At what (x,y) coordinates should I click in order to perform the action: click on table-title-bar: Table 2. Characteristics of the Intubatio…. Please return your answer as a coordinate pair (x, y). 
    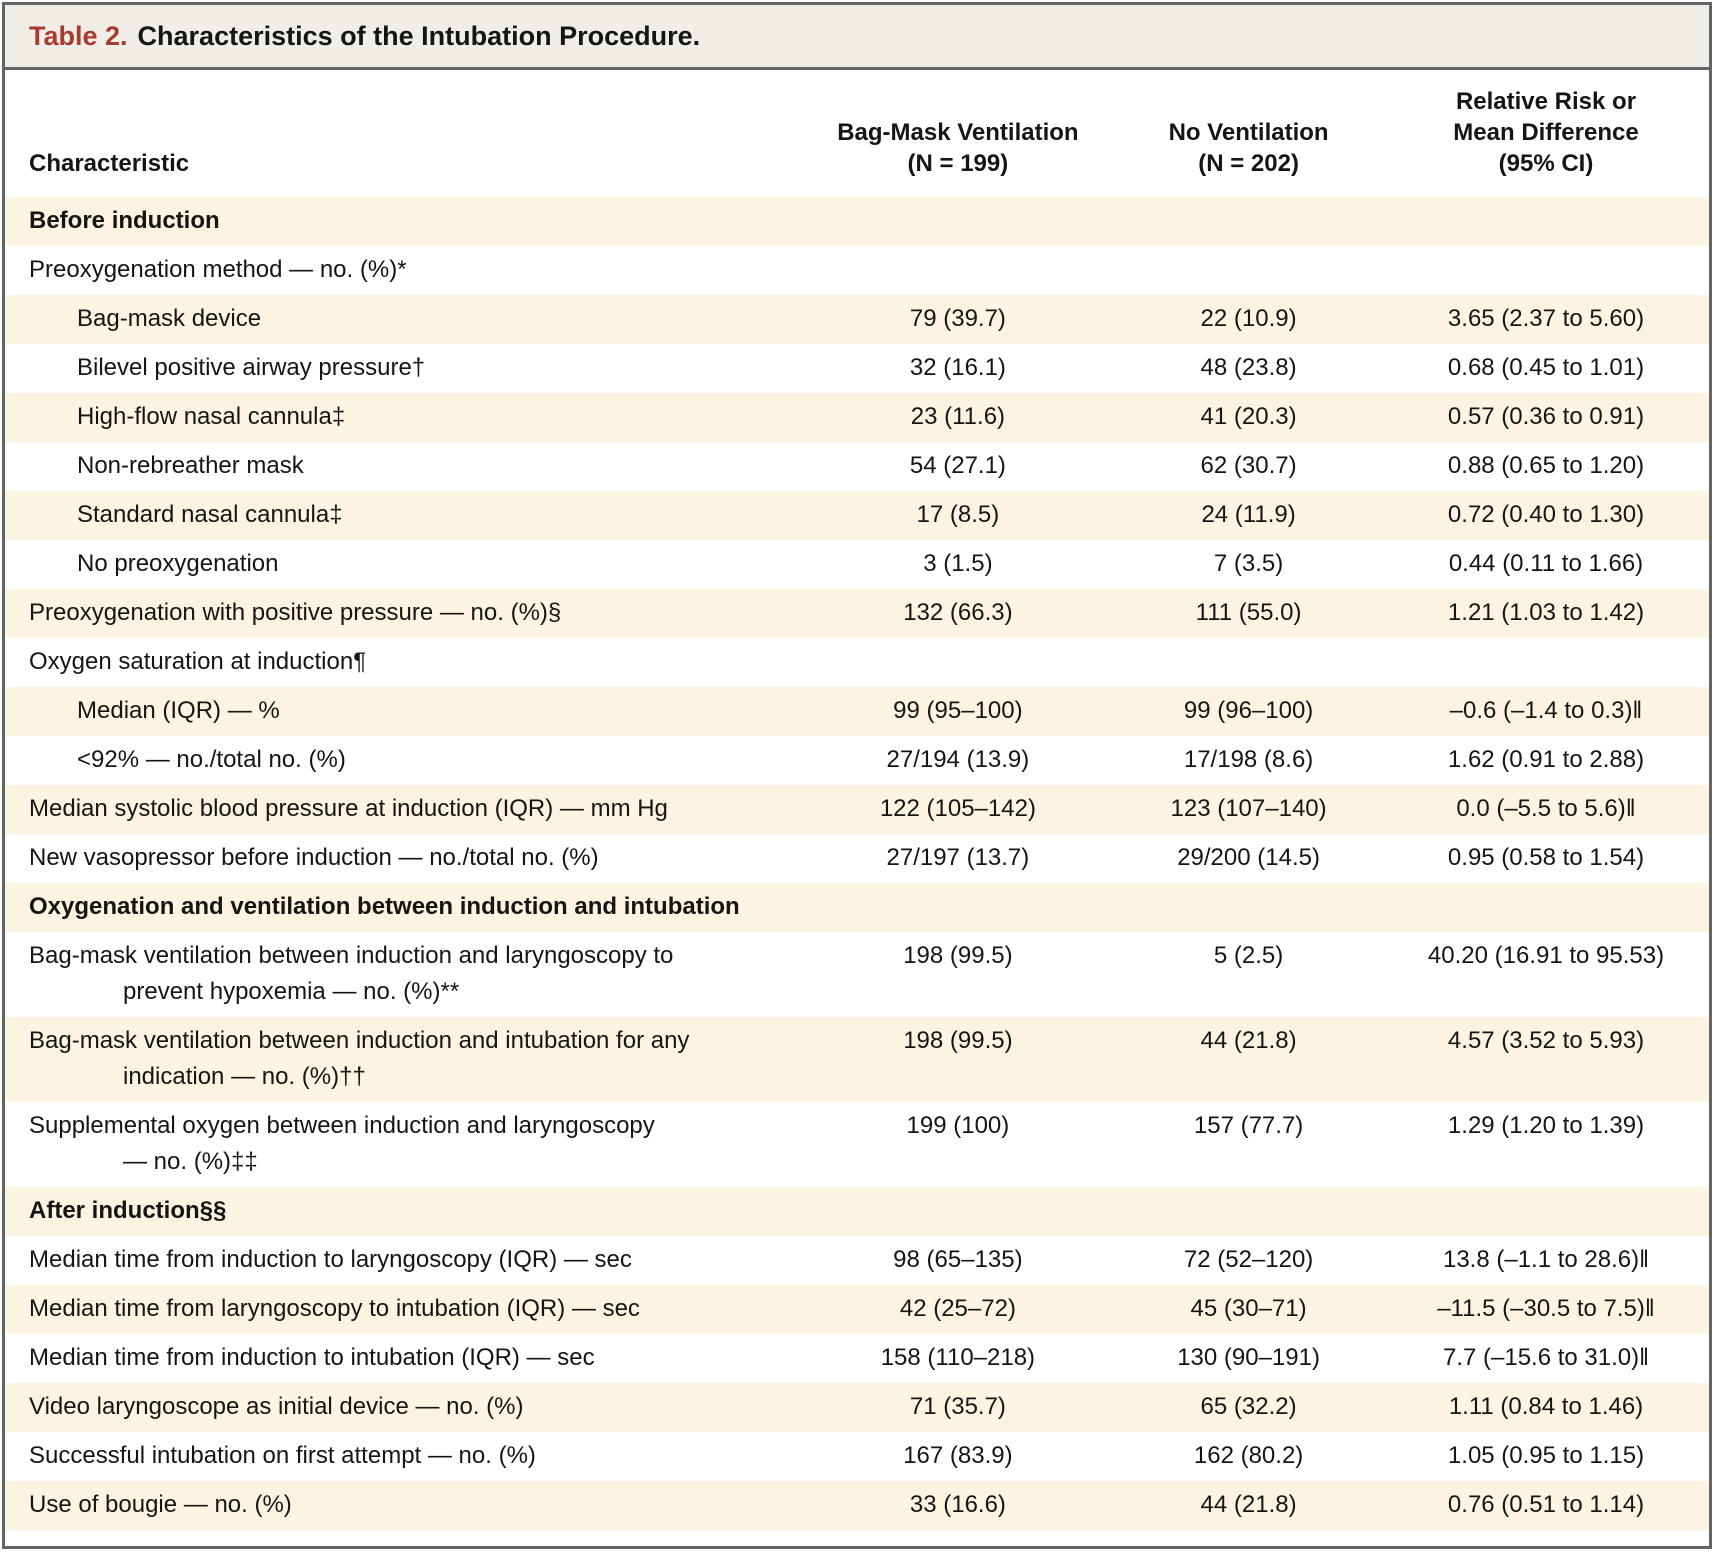
    Looking at the image, I should click on (857, 37).